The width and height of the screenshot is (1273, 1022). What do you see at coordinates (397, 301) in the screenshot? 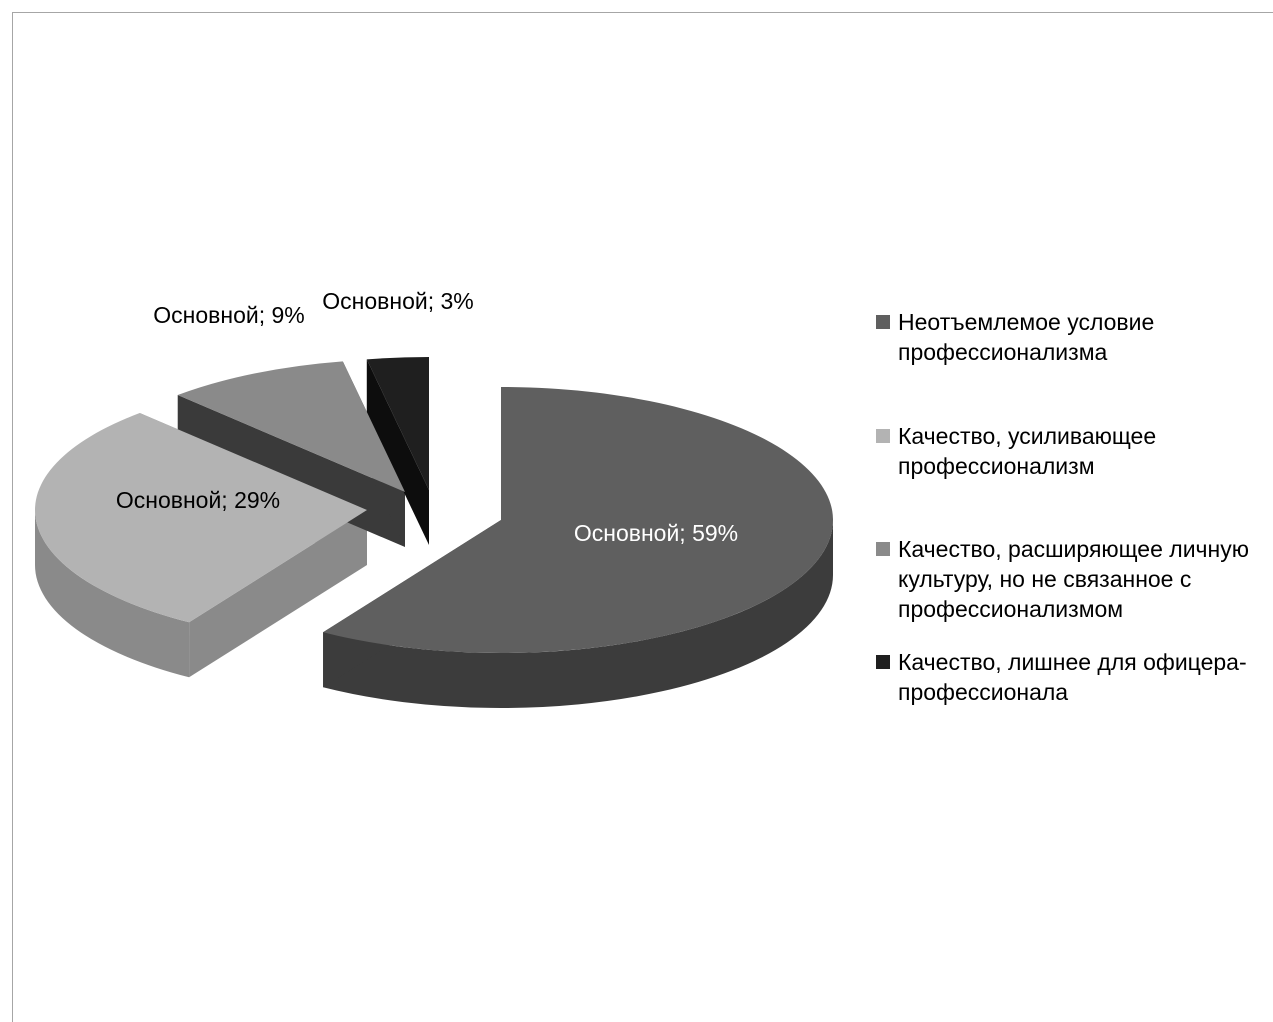
I see `pie-data-label: Основной; 3%` at bounding box center [397, 301].